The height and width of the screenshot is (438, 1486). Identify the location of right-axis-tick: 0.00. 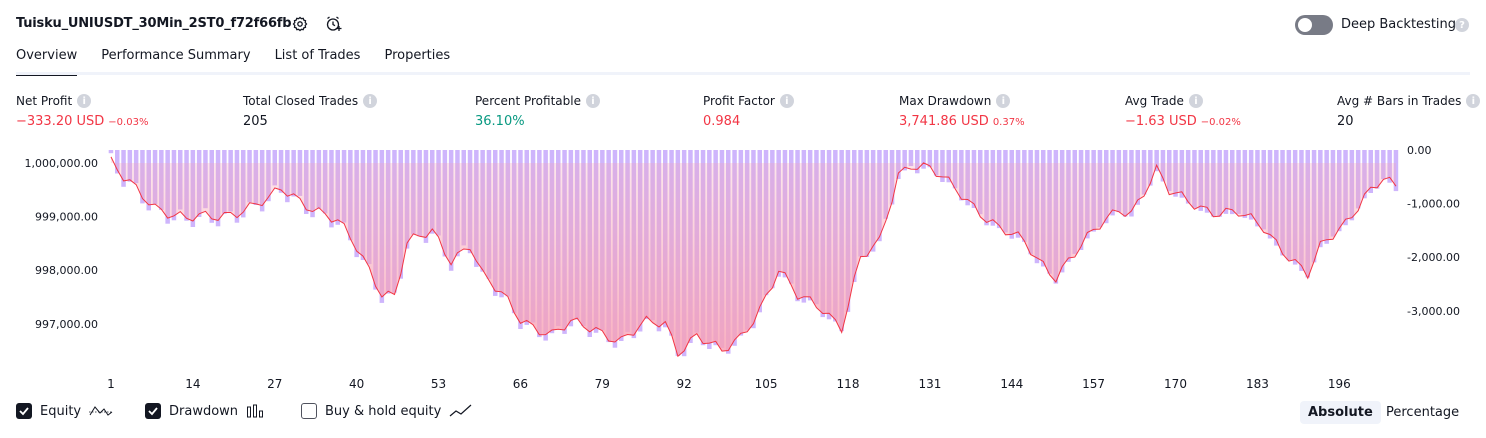
(1419, 150).